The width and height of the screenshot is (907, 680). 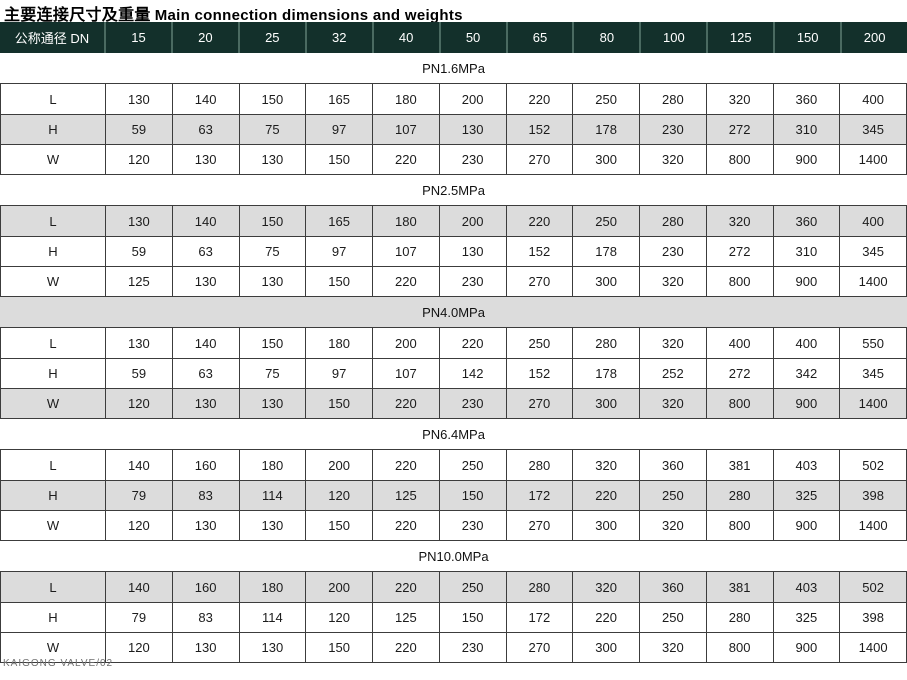 I want to click on dn-header-cell: 100, so click(x=672, y=37).